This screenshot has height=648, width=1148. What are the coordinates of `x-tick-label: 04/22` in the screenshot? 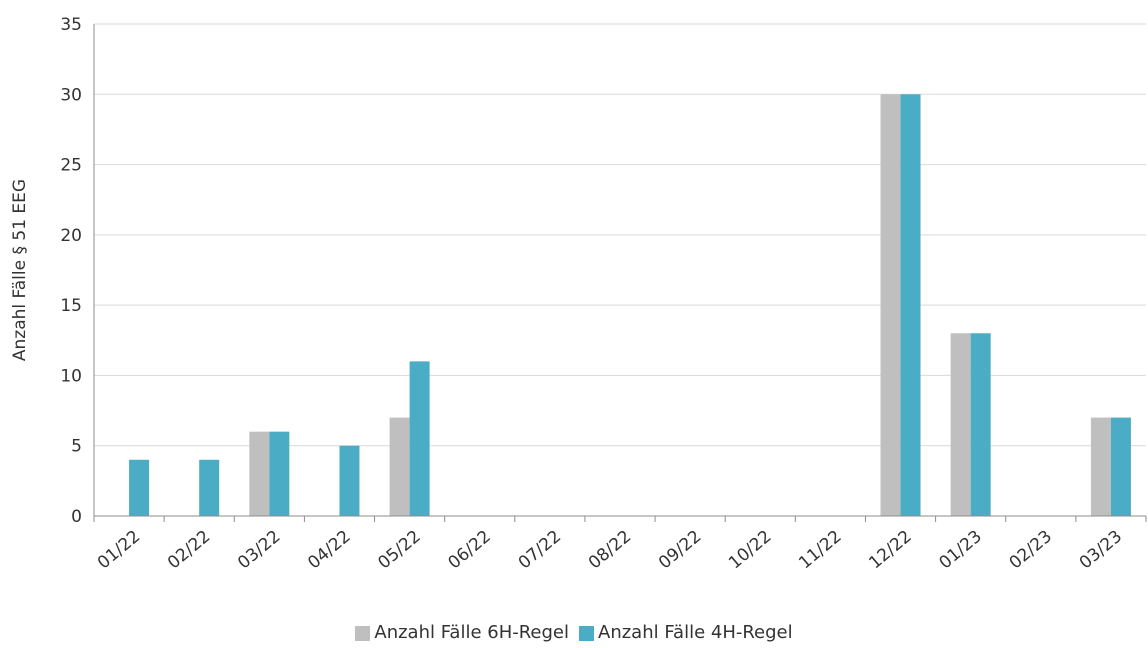 It's located at (329, 550).